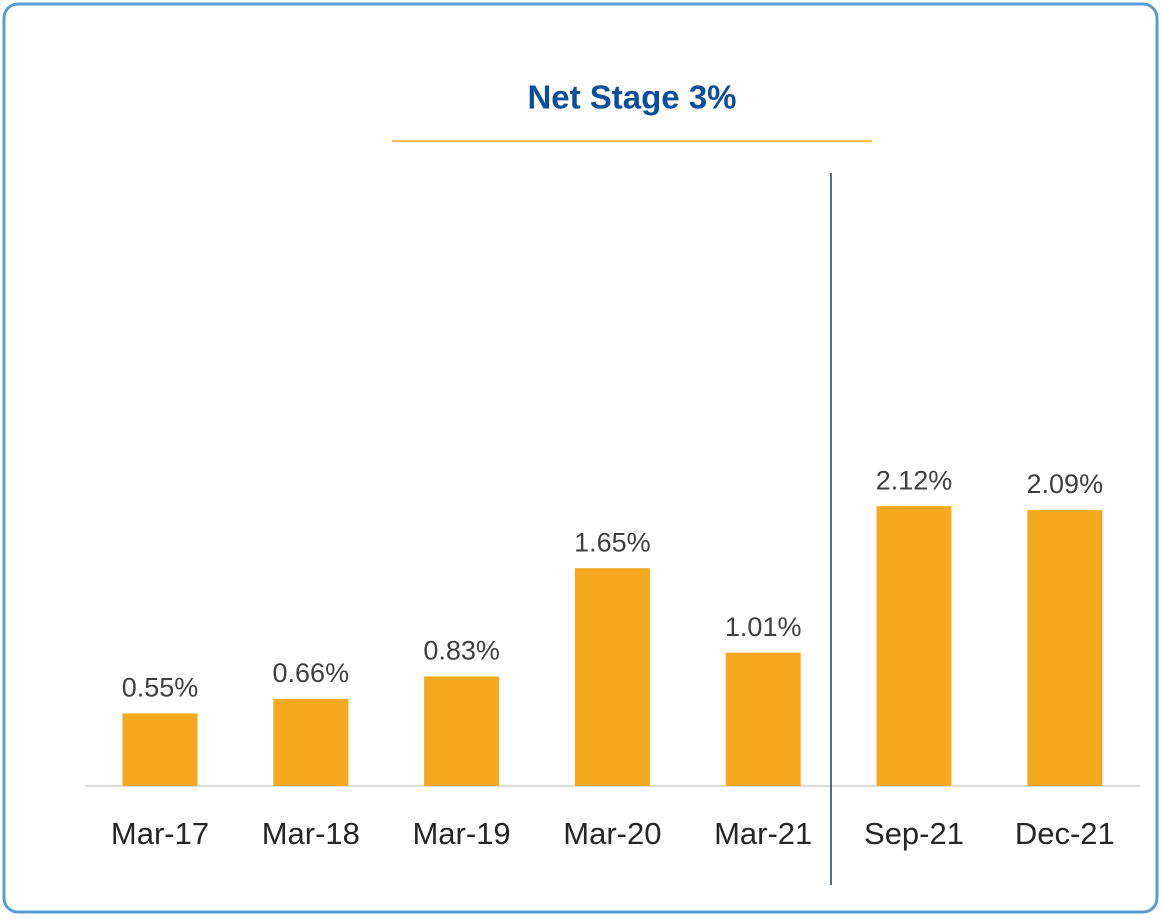  I want to click on value-label: 0.66%, so click(311, 673).